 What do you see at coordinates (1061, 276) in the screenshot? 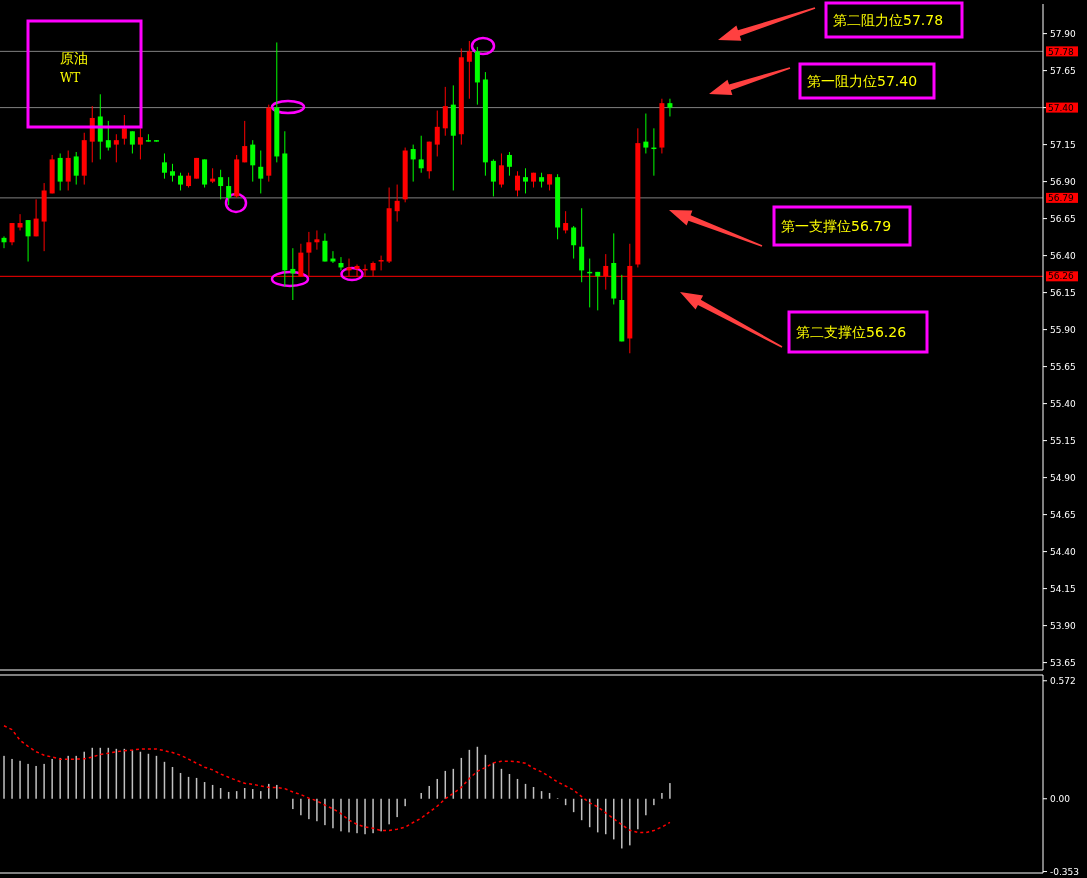
I see `ref-line-label: 56.26` at bounding box center [1061, 276].